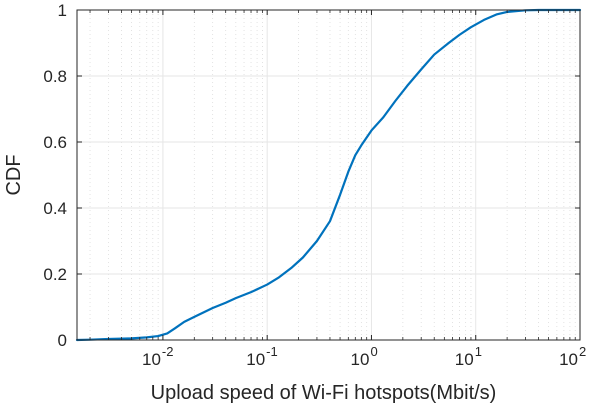  Describe the element at coordinates (55, 208) in the screenshot. I see `y-tick-label: 0.4` at that location.